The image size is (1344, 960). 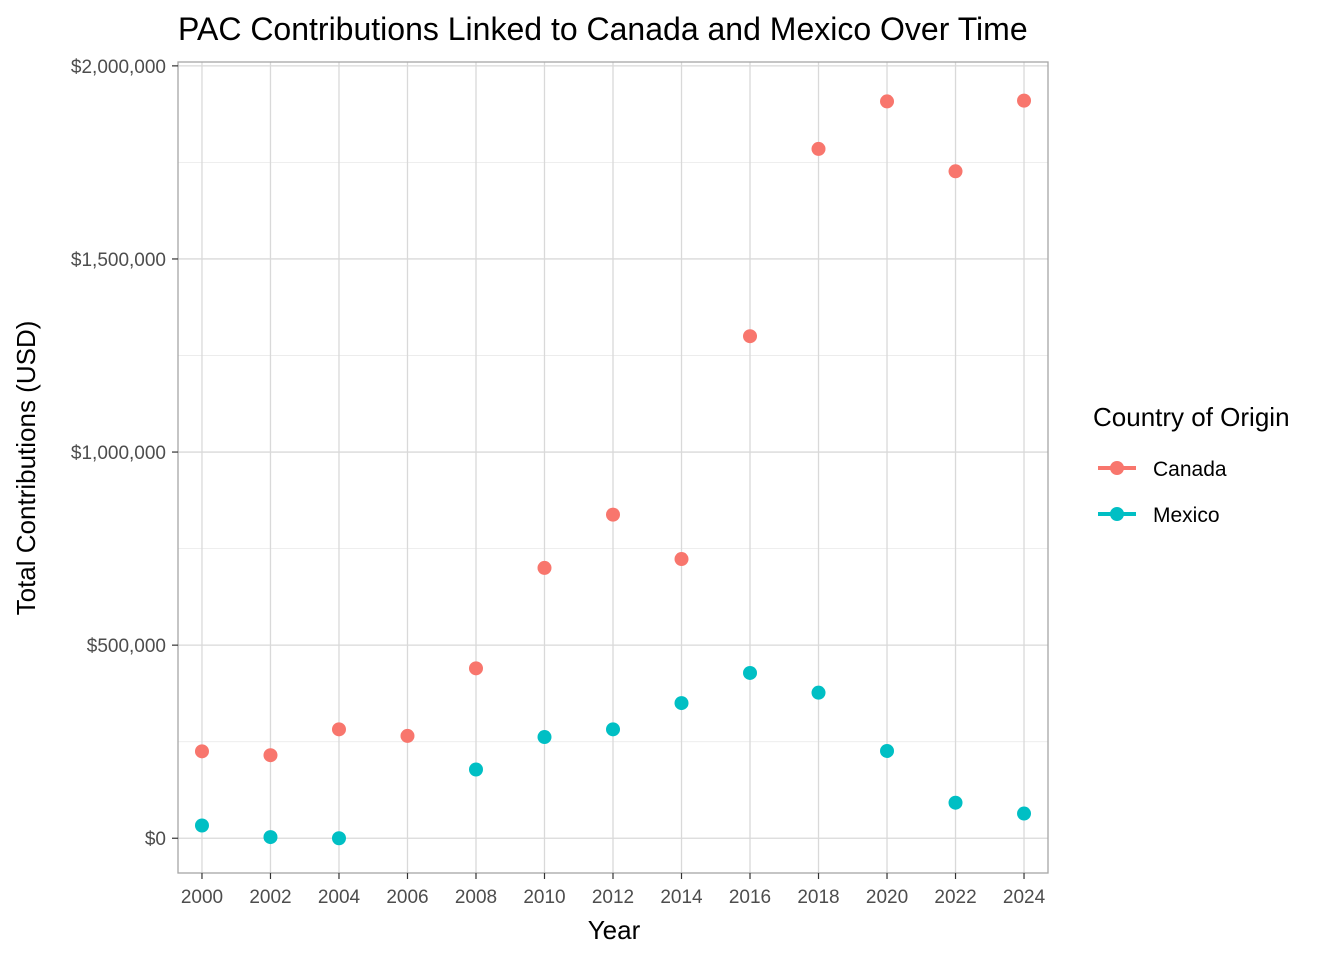 What do you see at coordinates (1190, 469) in the screenshot?
I see `legend-label-canada: Canada` at bounding box center [1190, 469].